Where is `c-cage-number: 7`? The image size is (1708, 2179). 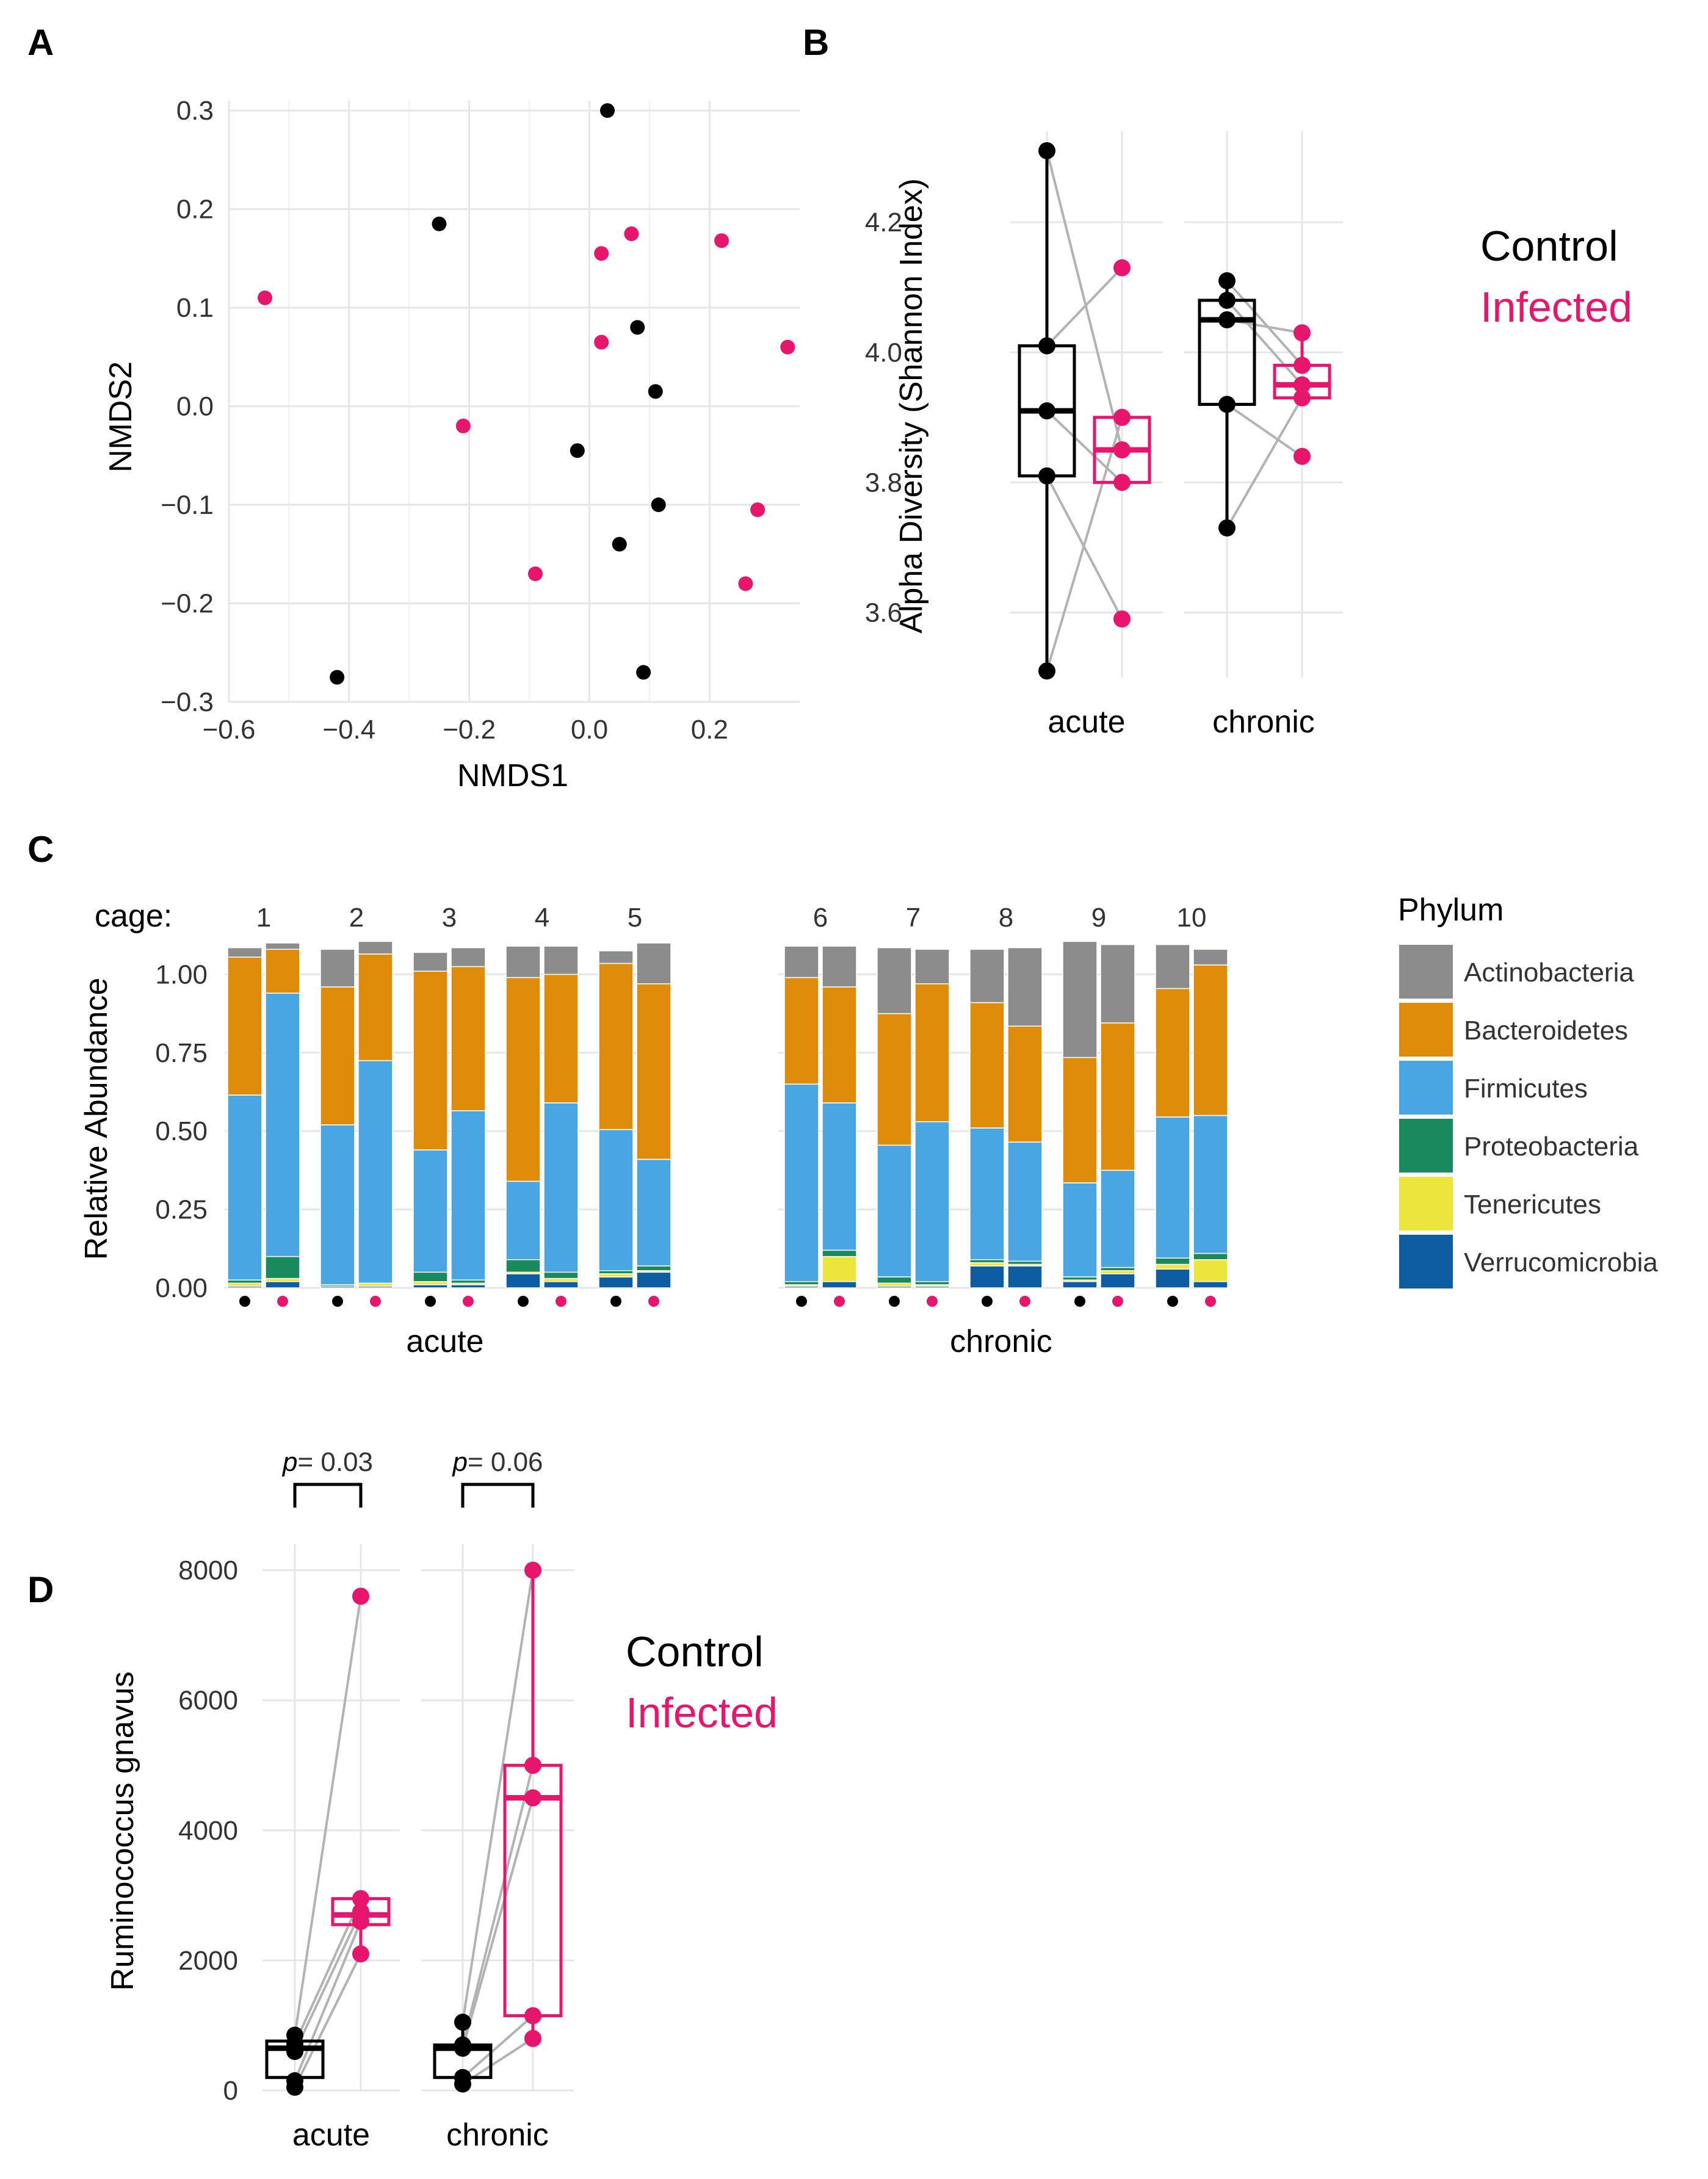 c-cage-number: 7 is located at coordinates (913, 918).